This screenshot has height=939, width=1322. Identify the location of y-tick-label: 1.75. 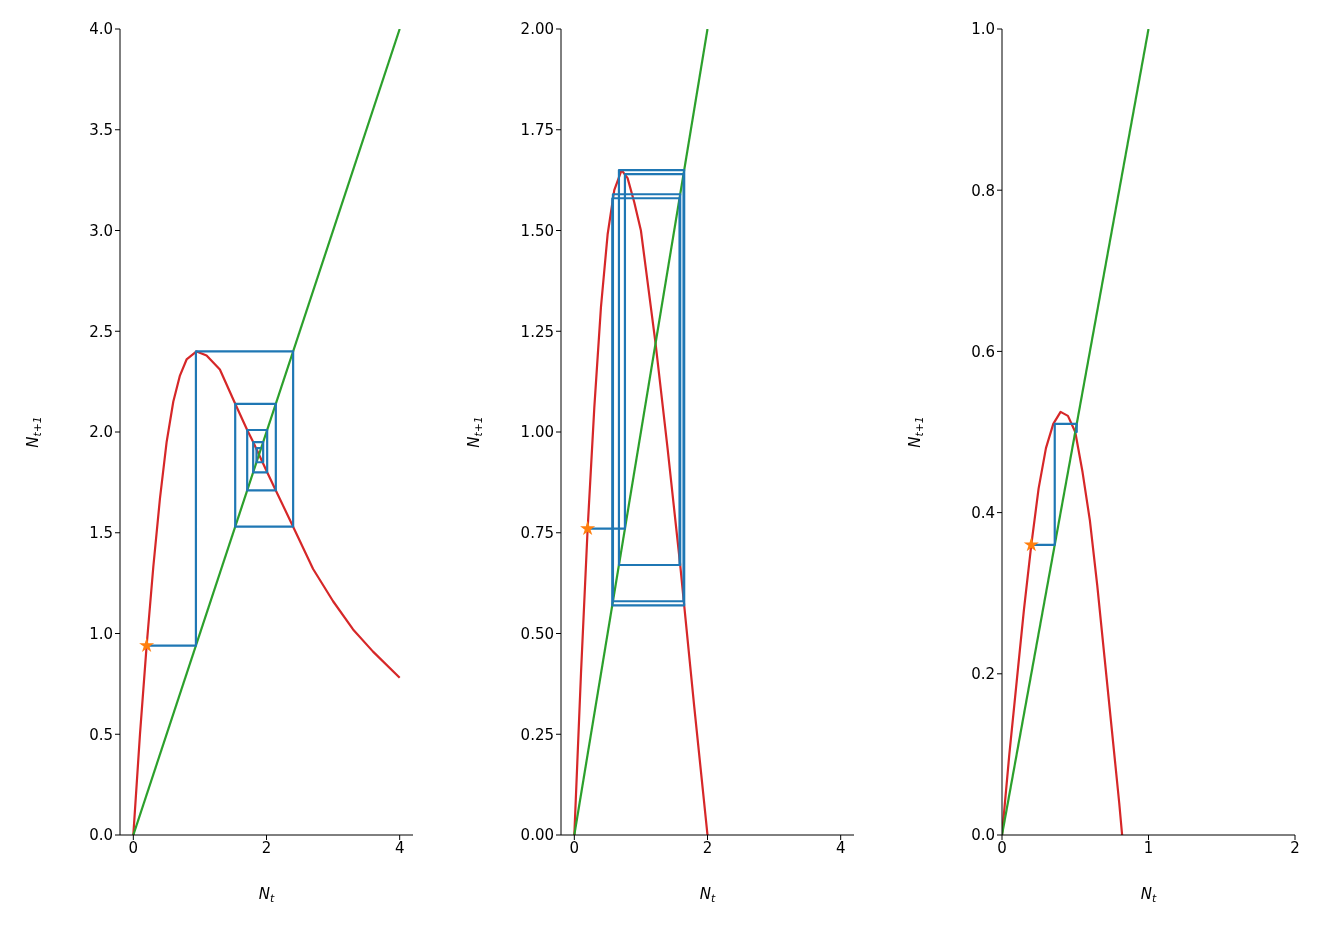
(537, 130).